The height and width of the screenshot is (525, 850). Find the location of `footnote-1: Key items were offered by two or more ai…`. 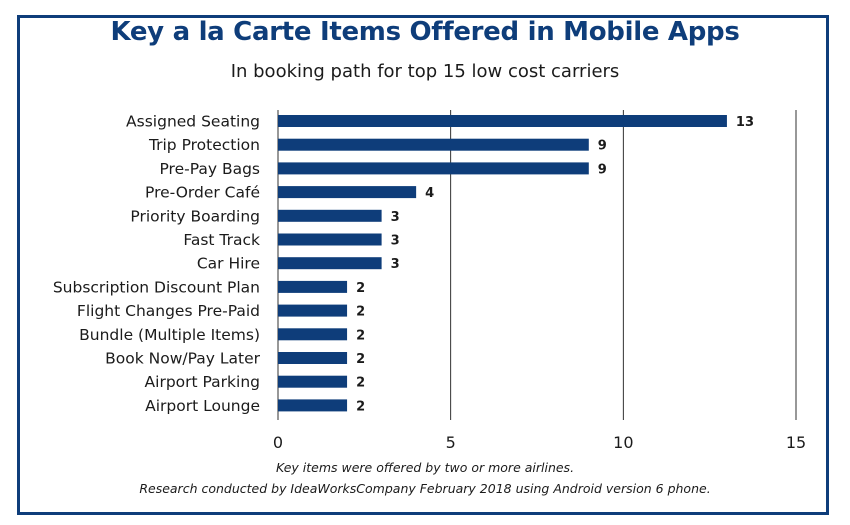

footnote-1: Key items were offered by two or more ai… is located at coordinates (425, 467).